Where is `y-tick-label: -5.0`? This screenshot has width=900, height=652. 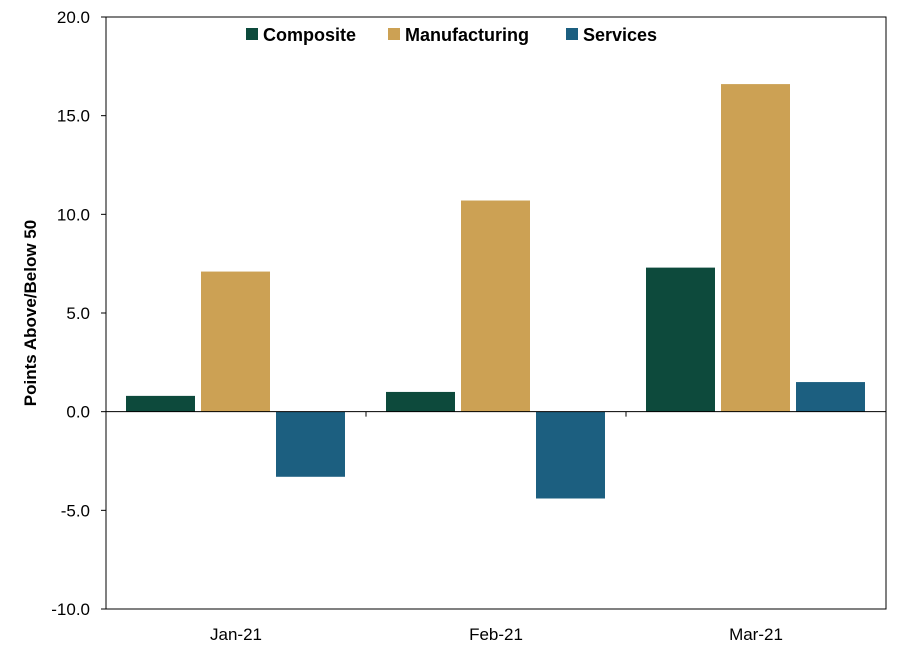
y-tick-label: -5.0 is located at coordinates (75, 510).